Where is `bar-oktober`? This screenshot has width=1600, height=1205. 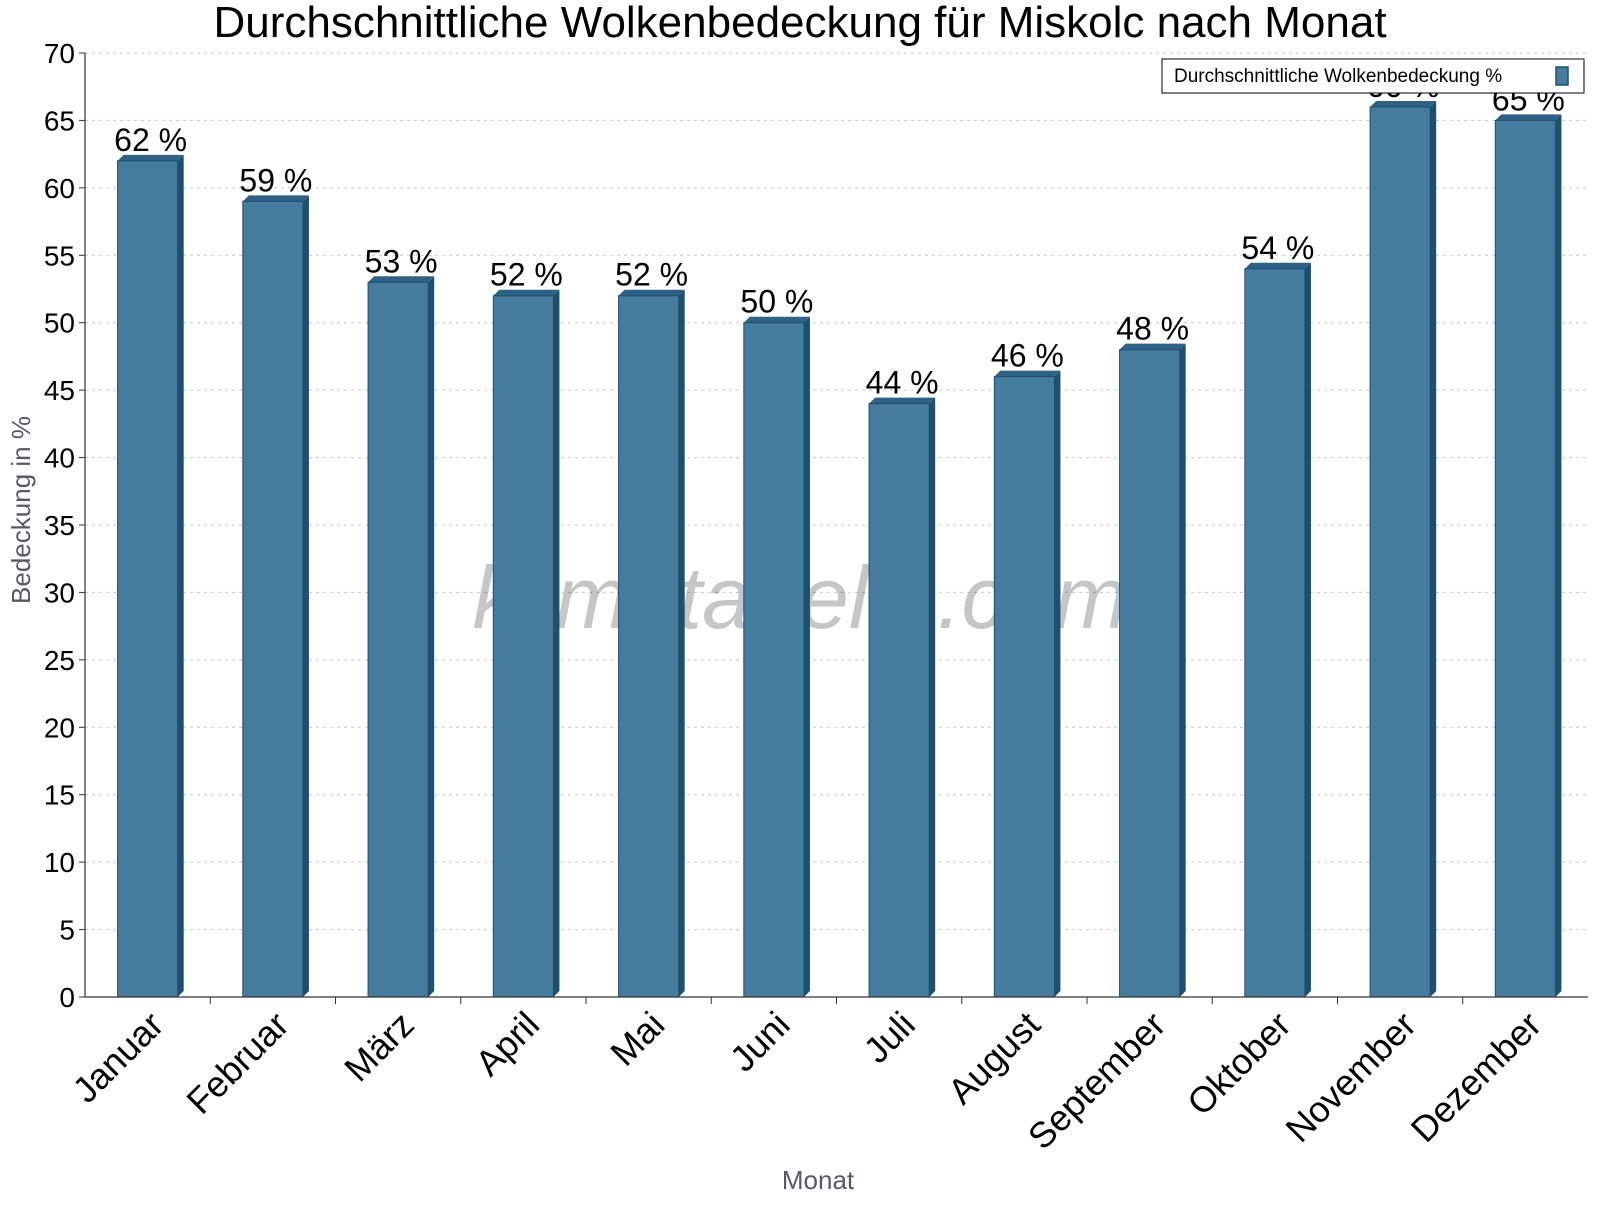
bar-oktober is located at coordinates (1277, 630).